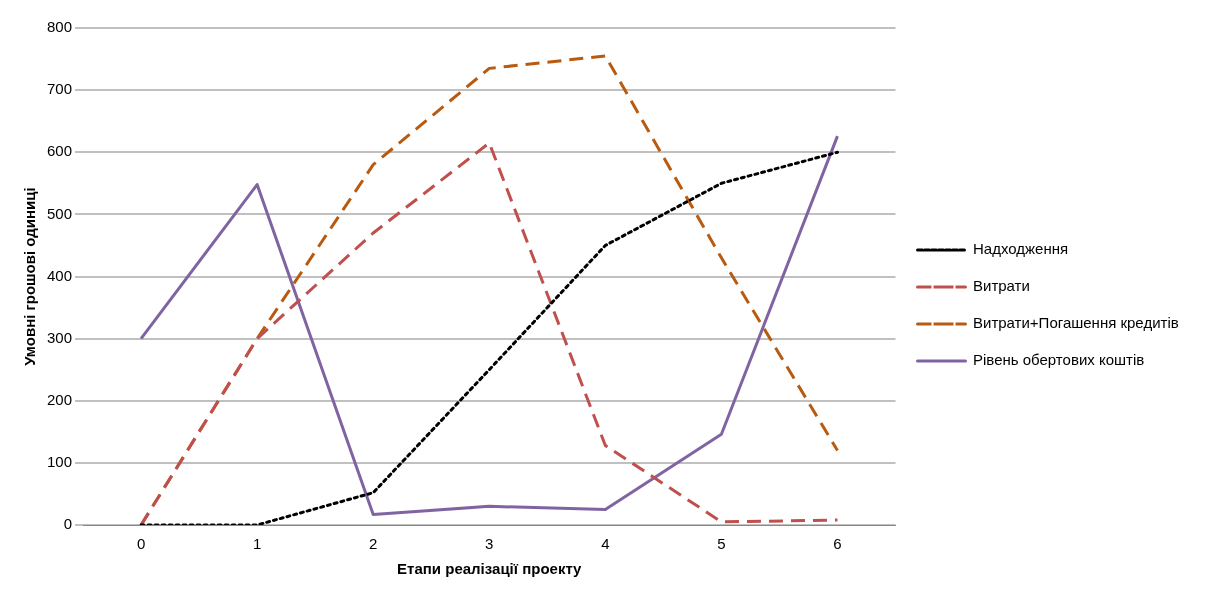  Describe the element at coordinates (490, 569) in the screenshot. I see `x-axis-title: Етапи реалізації проекту` at that location.